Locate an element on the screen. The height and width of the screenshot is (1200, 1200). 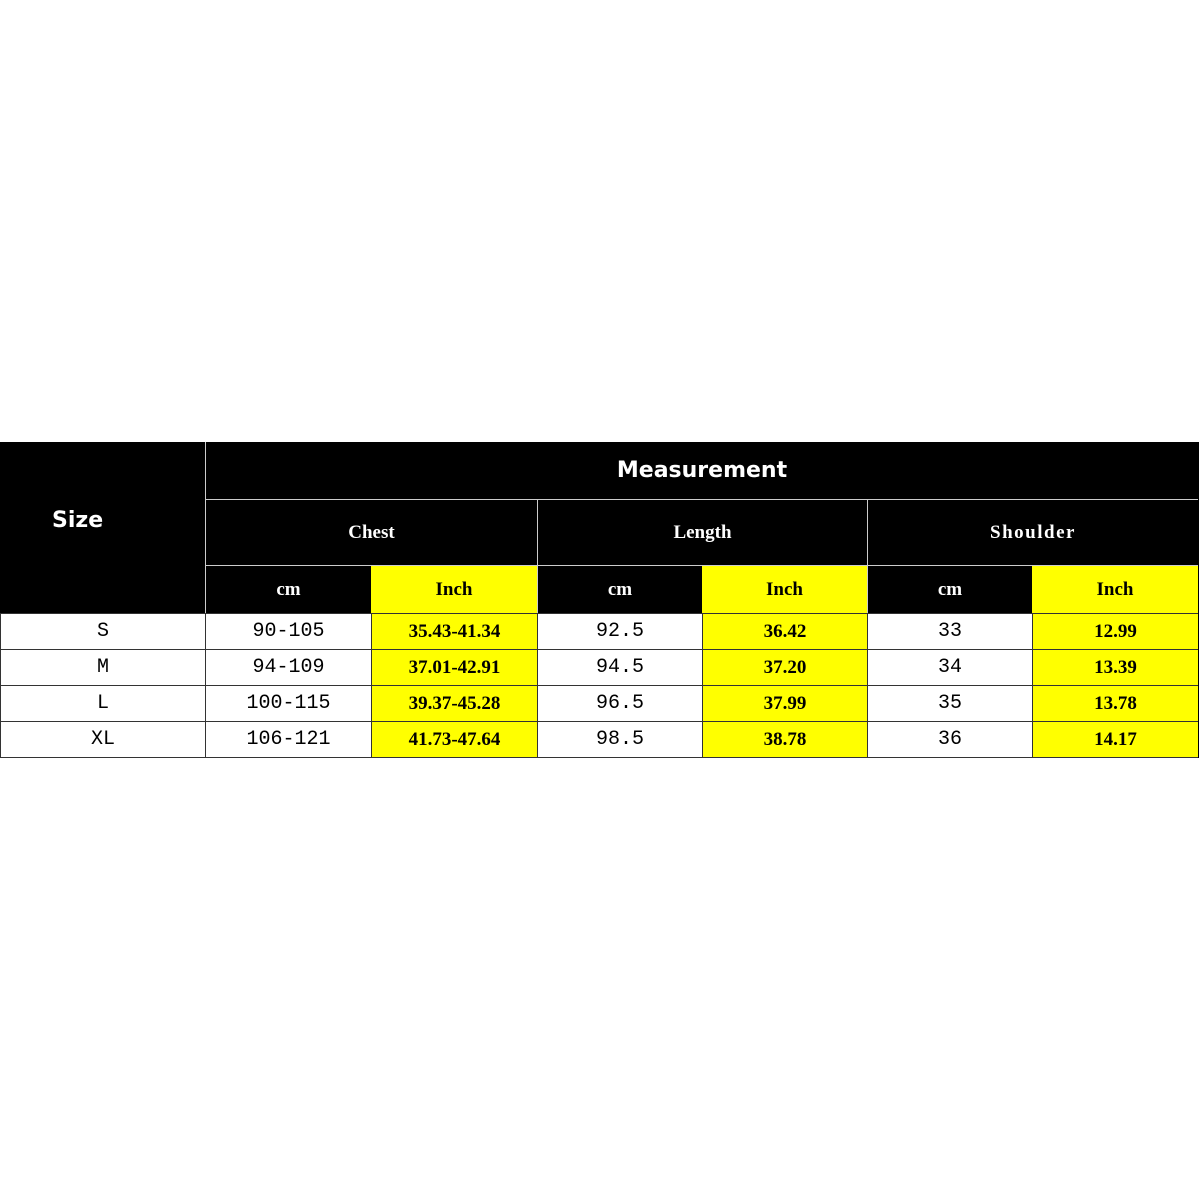
cell-chest-cm: 94-109 is located at coordinates (288, 667).